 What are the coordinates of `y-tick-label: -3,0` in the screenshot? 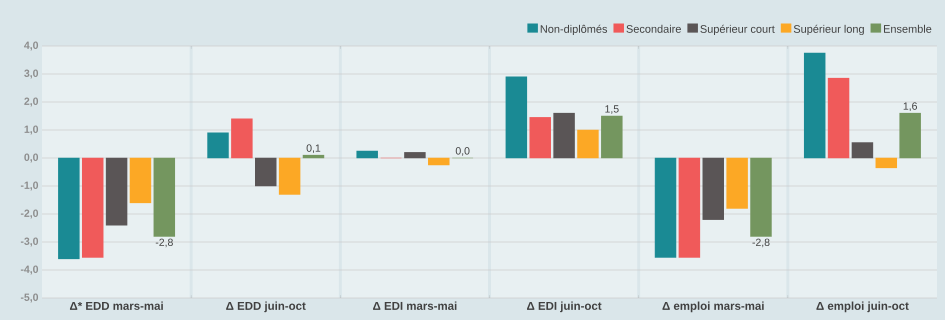 It's located at (29, 242).